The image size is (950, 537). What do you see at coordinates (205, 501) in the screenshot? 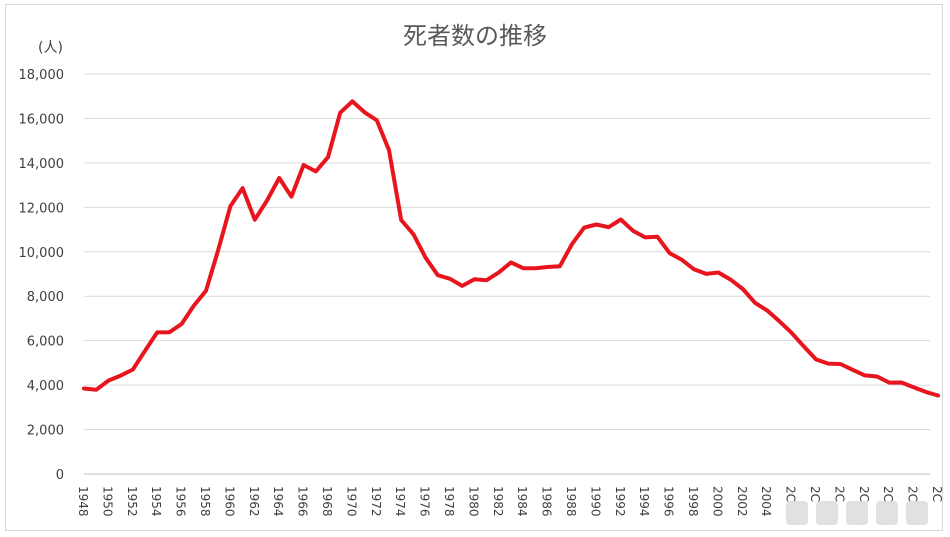
I see `x-tick-label: 1958` at bounding box center [205, 501].